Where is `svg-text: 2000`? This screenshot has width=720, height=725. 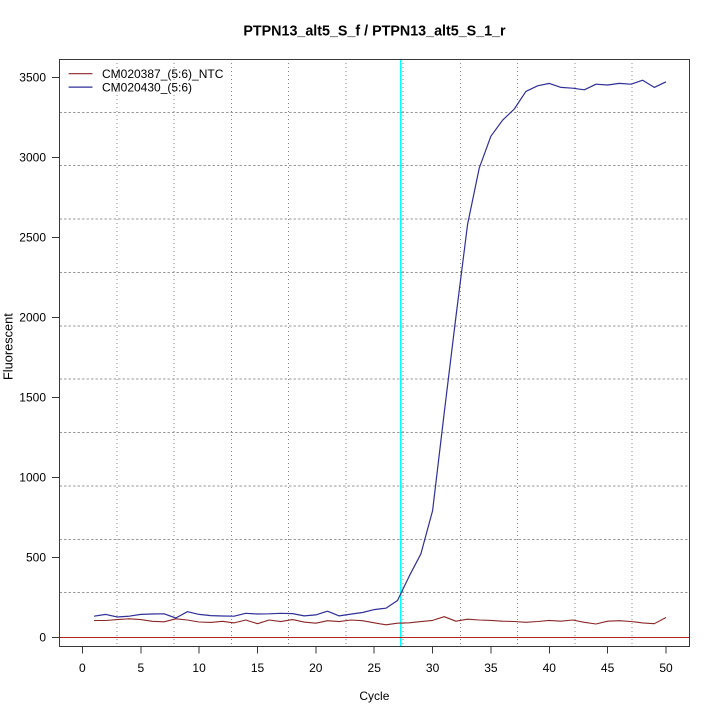 svg-text: 2000 is located at coordinates (32, 317).